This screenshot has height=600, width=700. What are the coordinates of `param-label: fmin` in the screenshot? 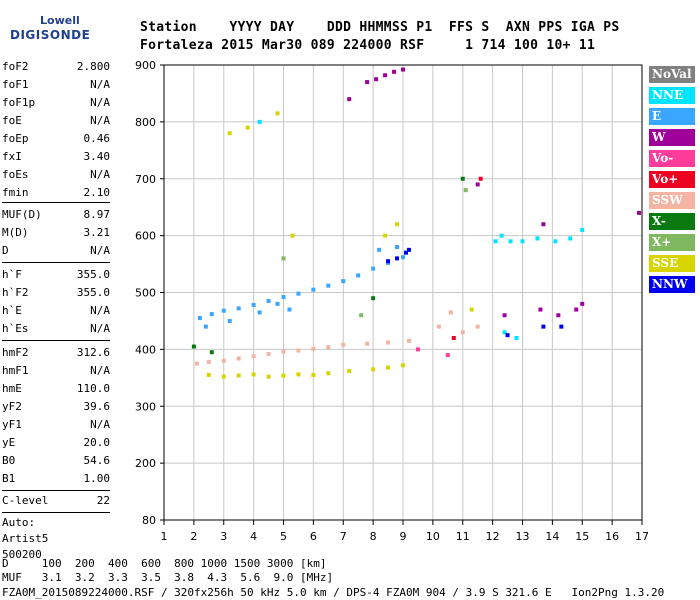 It's located at (15, 192).